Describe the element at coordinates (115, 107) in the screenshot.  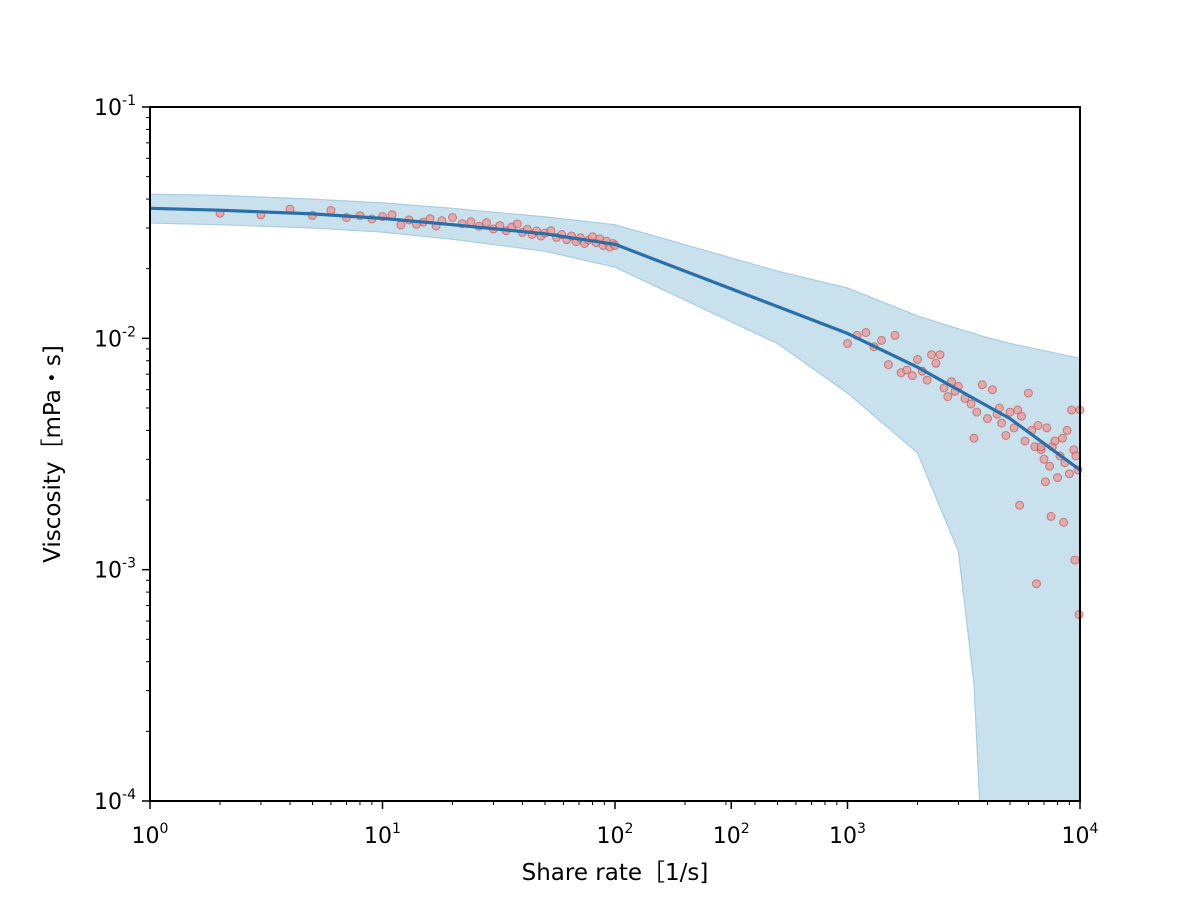
I see `y-tick-label: 10⁻¹` at that location.